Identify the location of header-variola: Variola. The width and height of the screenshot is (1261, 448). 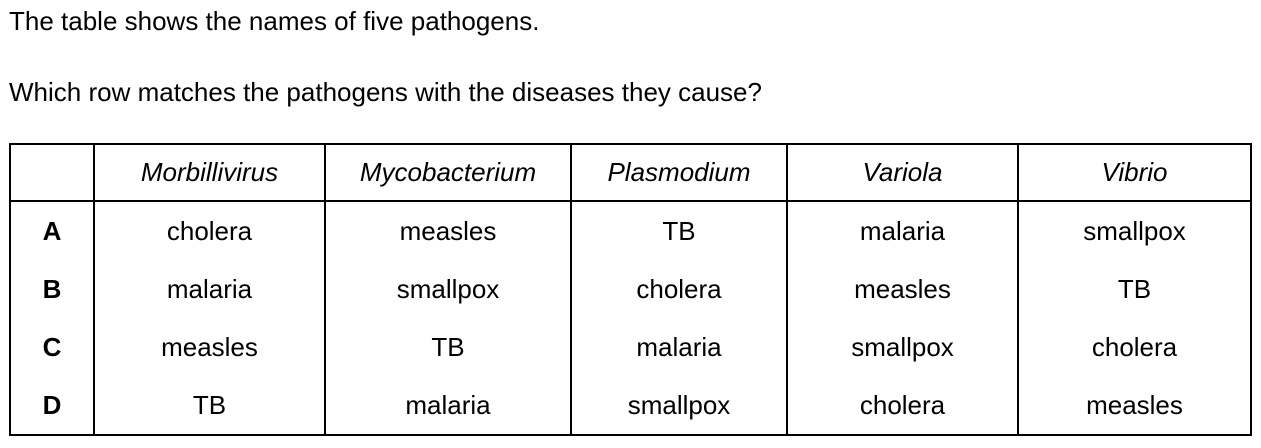
(902, 172).